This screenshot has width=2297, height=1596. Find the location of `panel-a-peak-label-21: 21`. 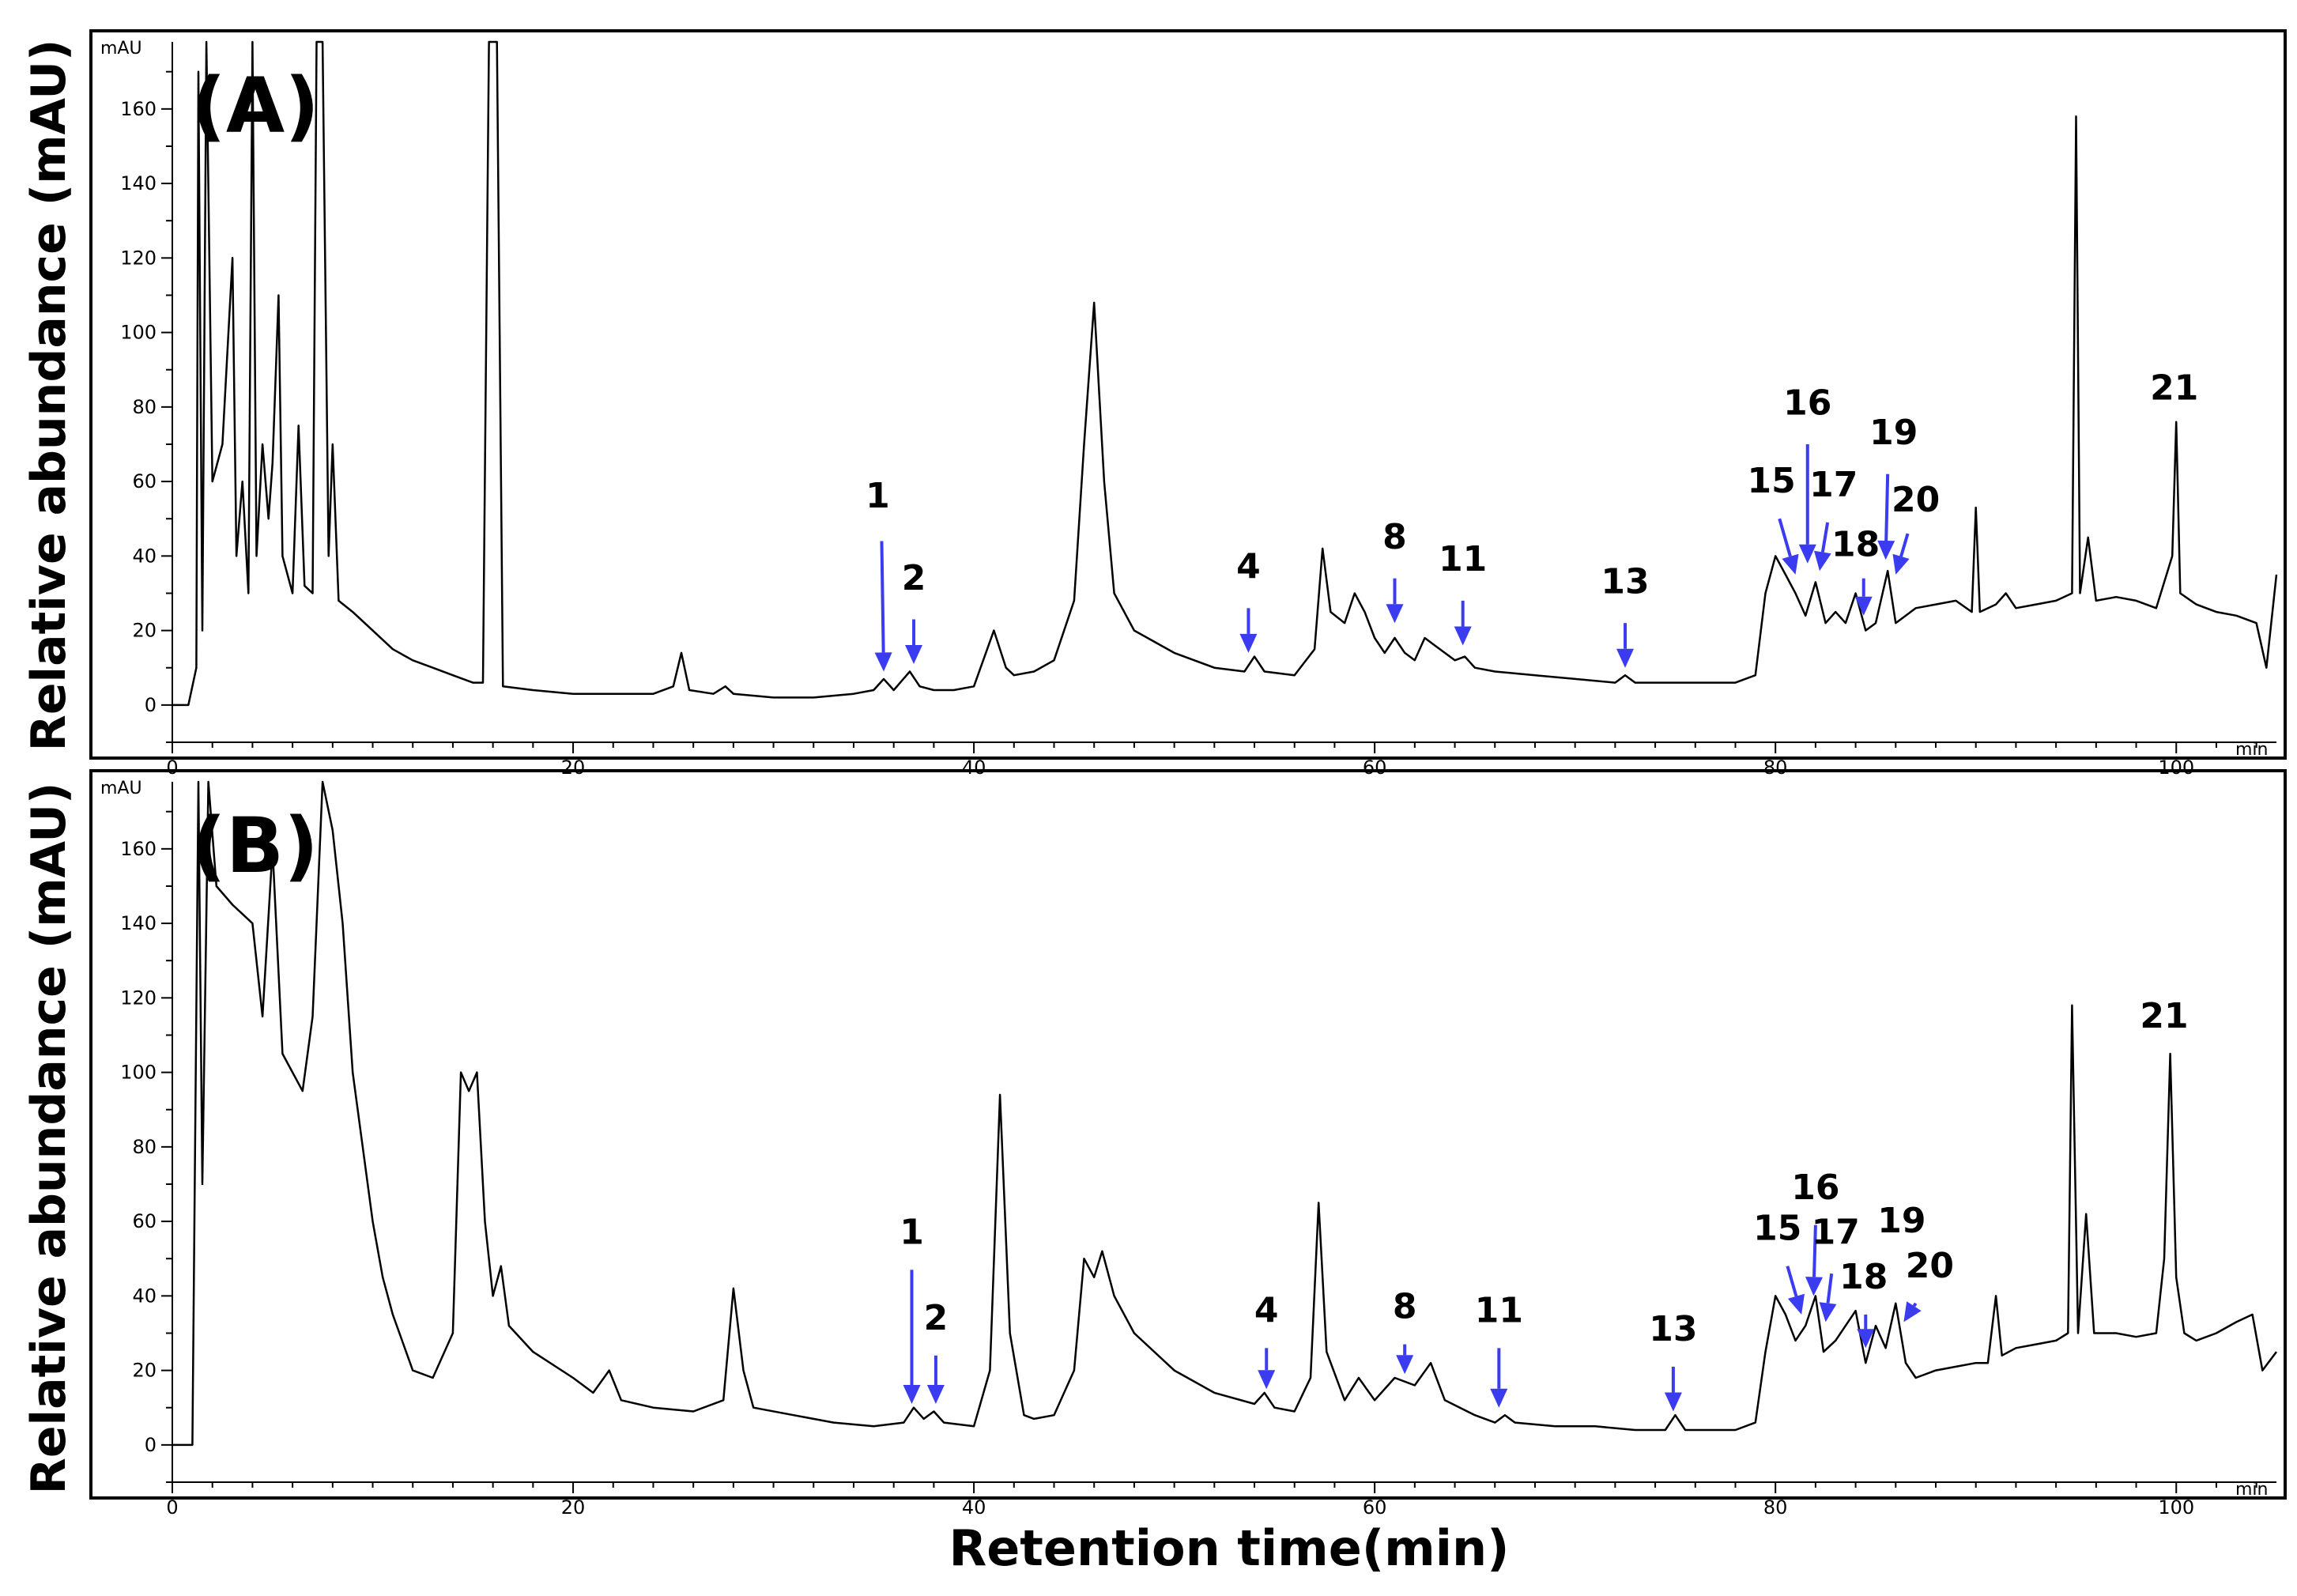

panel-a-peak-label-21: 21 is located at coordinates (2174, 388).